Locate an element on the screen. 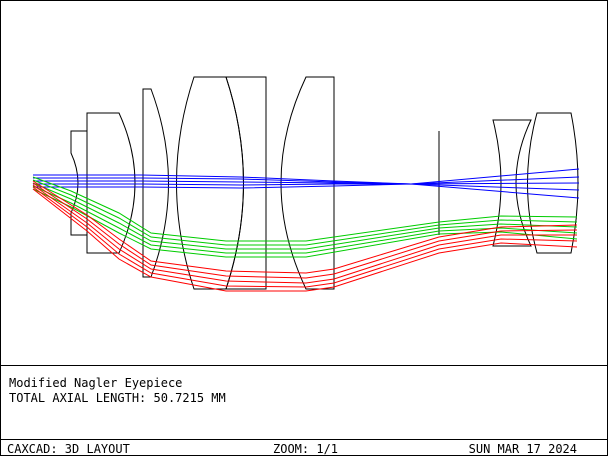 This screenshot has height=456, width=608. layout-title: Modified Nagler Eyepiece is located at coordinates (96, 383).